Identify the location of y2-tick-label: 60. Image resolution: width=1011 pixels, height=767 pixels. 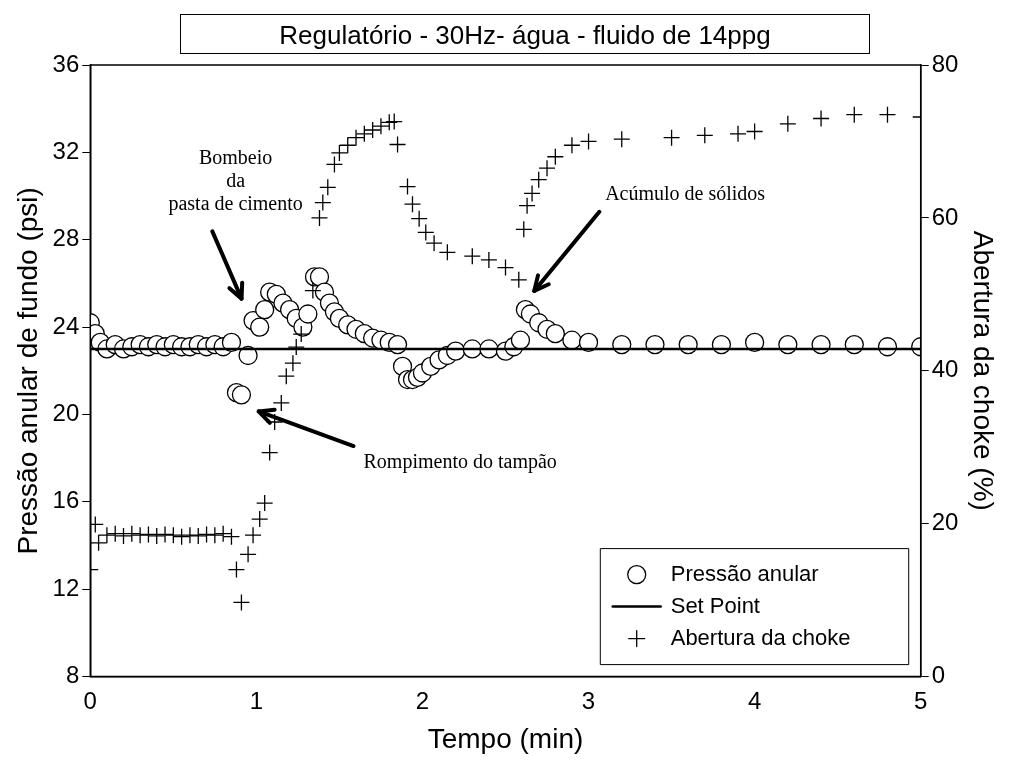
(945, 216).